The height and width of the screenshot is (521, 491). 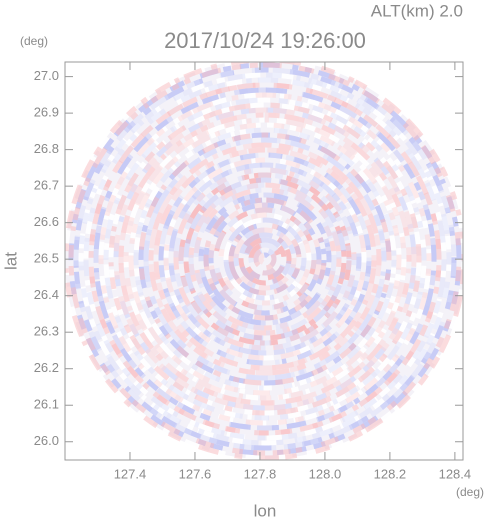 What do you see at coordinates (130, 473) in the screenshot?
I see `x-tick-label: 127.4` at bounding box center [130, 473].